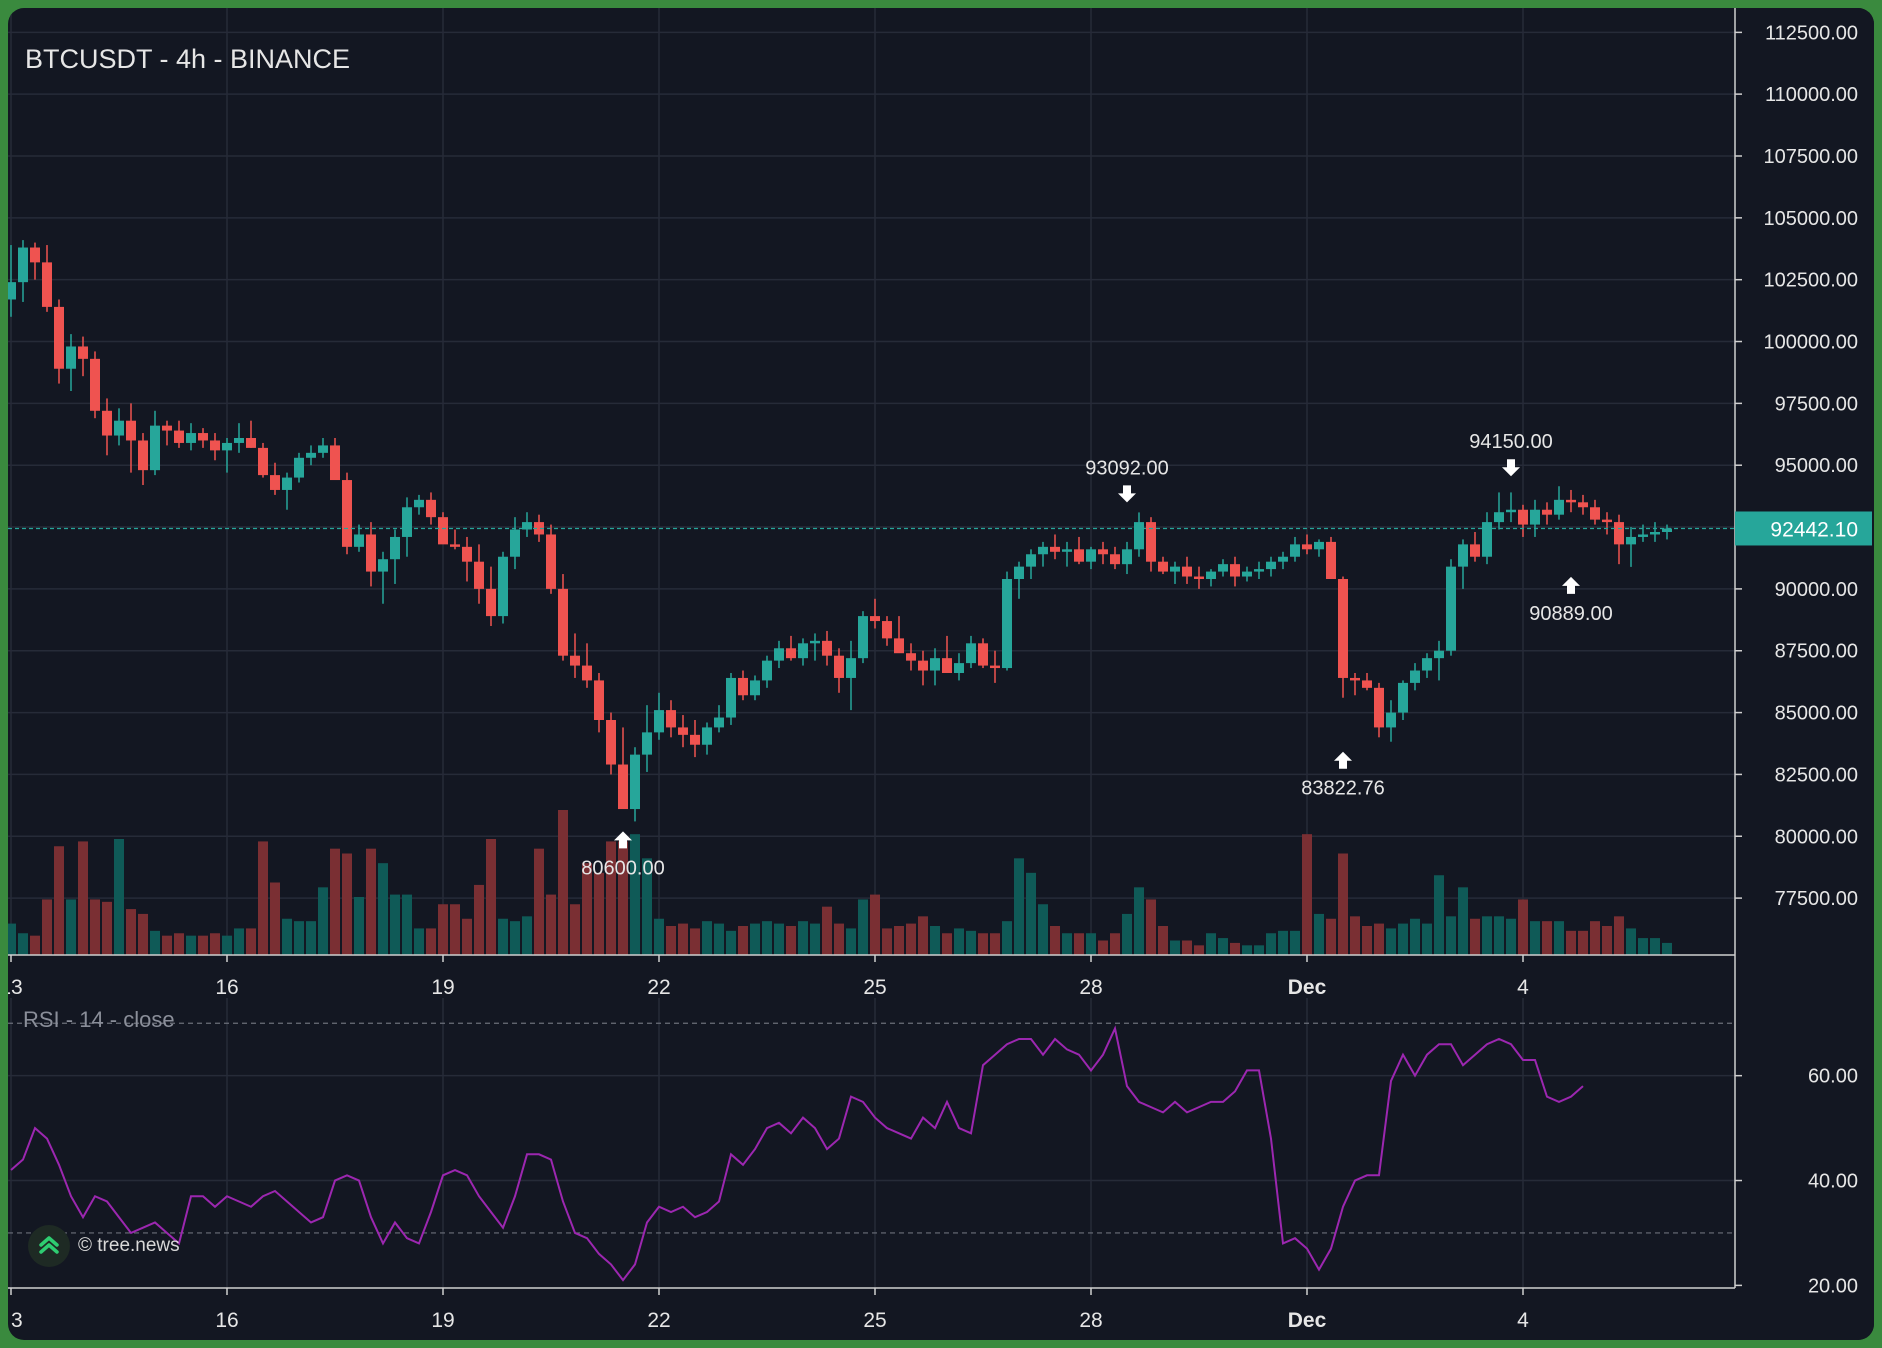  What do you see at coordinates (1810, 157) in the screenshot?
I see `price-tick-label: 107500.00` at bounding box center [1810, 157].